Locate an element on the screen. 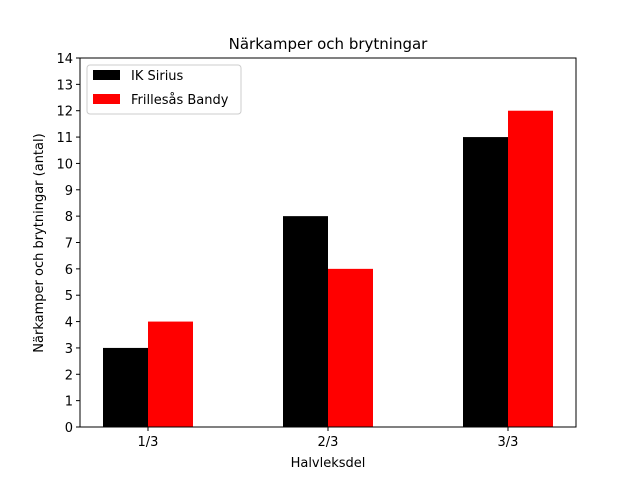 The image size is (640, 480). y-tick-label-14: 14 is located at coordinates (64, 59).